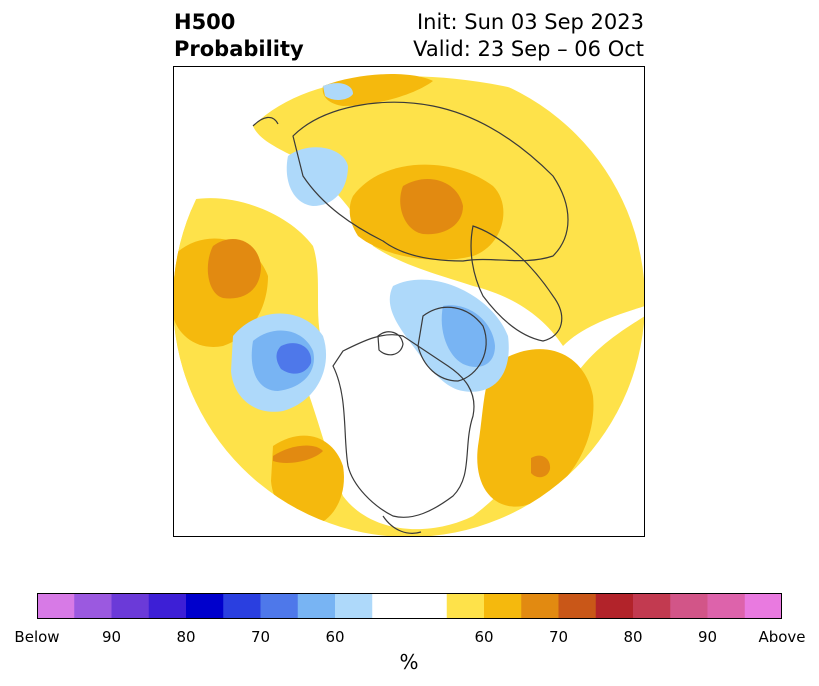 The image size is (819, 686). I want to click on arctic-islands, so click(390, 343).